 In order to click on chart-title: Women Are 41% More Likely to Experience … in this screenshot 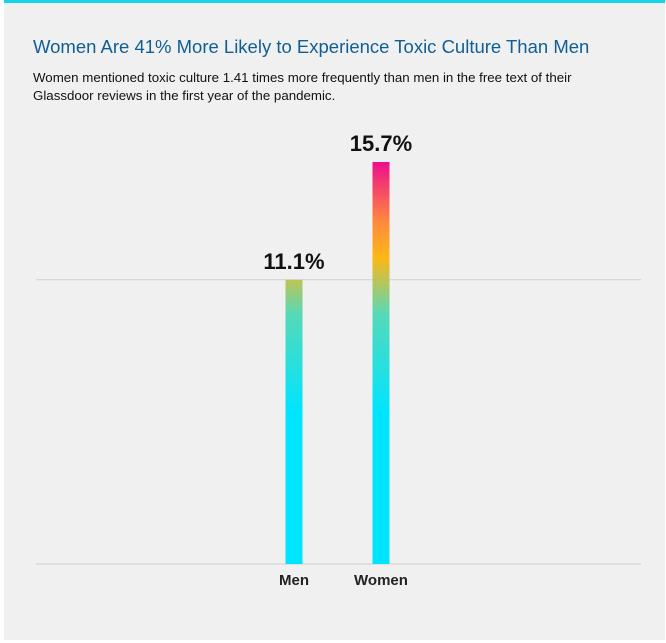, I will do `click(311, 46)`.